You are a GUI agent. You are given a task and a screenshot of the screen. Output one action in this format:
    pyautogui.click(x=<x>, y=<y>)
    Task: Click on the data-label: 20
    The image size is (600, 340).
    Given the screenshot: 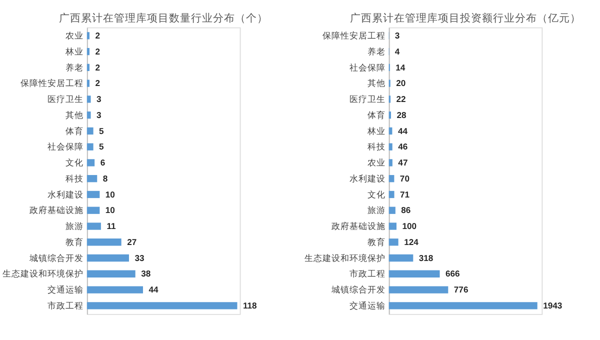 What is the action you would take?
    pyautogui.click(x=401, y=83)
    